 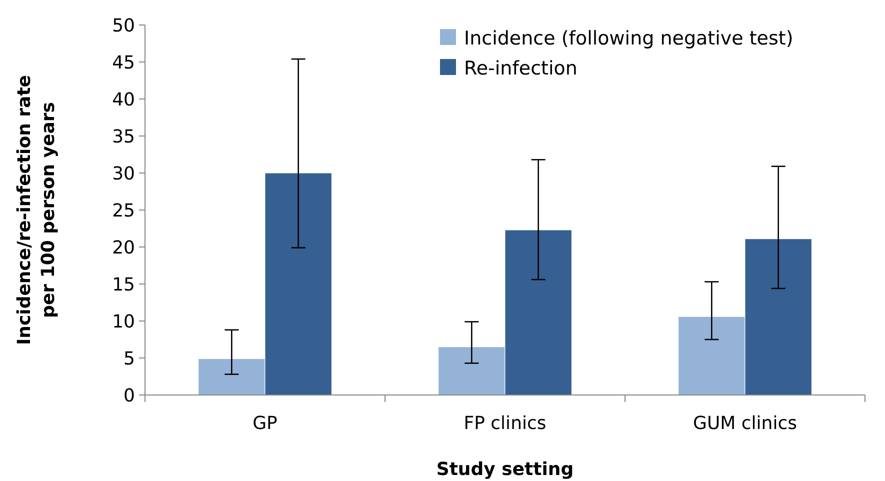 I want to click on y-tick-label: 50, so click(x=123, y=25).